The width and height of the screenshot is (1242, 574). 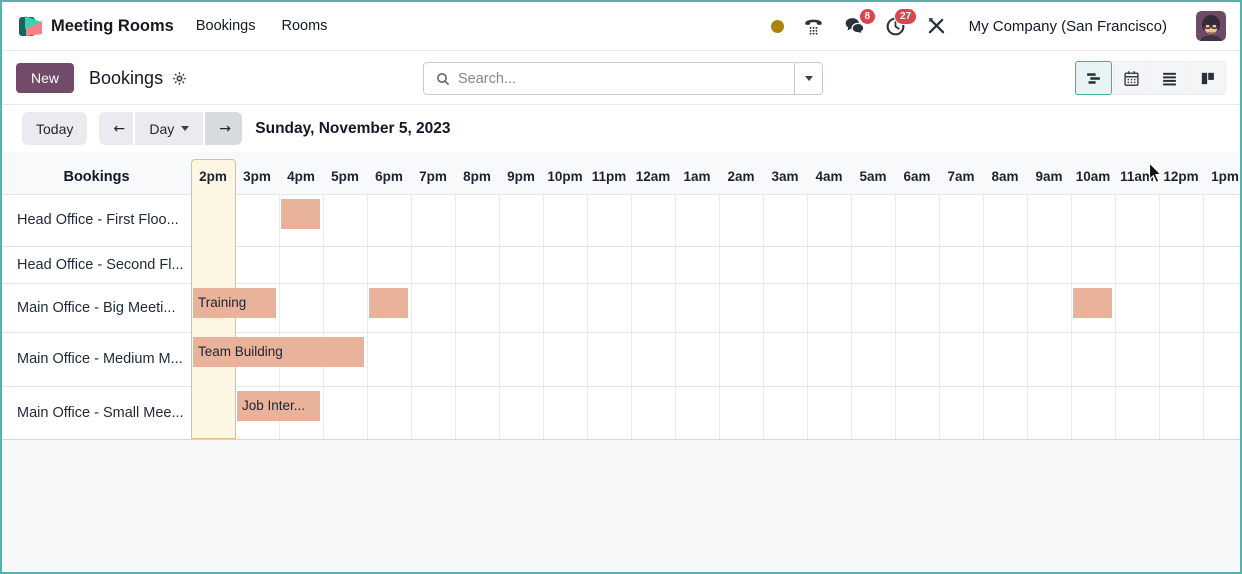 What do you see at coordinates (814, 26) in the screenshot?
I see `voip-phone-icon` at bounding box center [814, 26].